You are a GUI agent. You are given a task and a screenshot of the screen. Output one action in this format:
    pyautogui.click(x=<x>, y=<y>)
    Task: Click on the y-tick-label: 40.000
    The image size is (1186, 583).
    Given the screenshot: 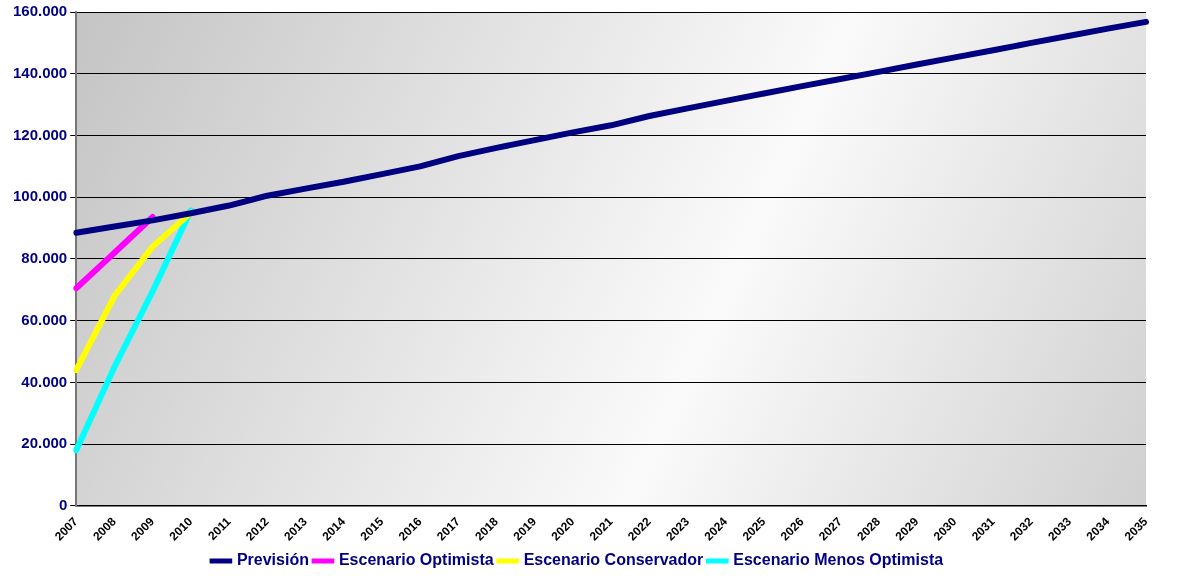 What is the action you would take?
    pyautogui.click(x=44, y=381)
    